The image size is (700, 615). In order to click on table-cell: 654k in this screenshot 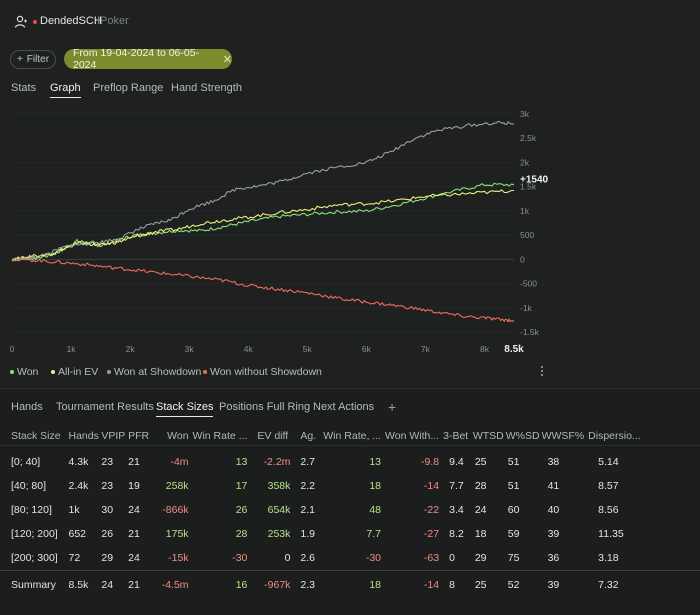, I will do `click(279, 510)`.